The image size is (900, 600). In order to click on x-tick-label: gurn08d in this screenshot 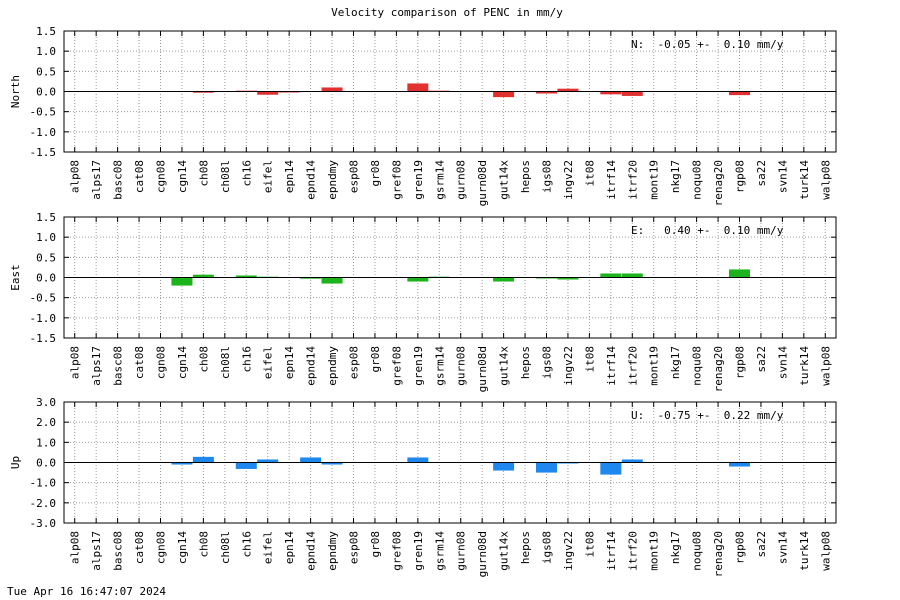, I will do `click(482, 369)`.